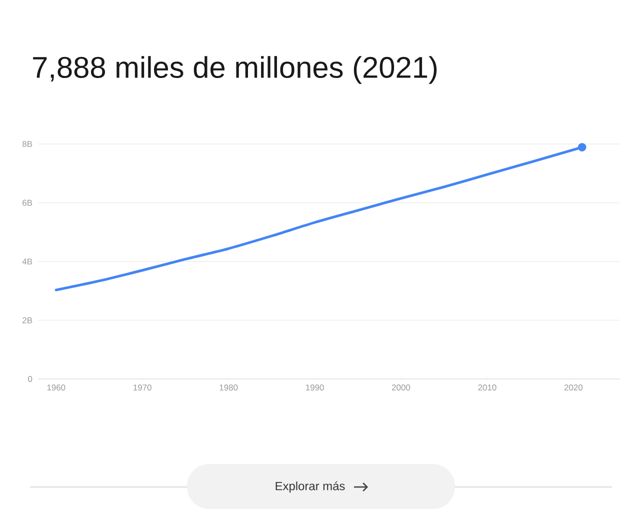 The width and height of the screenshot is (625, 522). I want to click on x-tick-label: 1990, so click(315, 387).